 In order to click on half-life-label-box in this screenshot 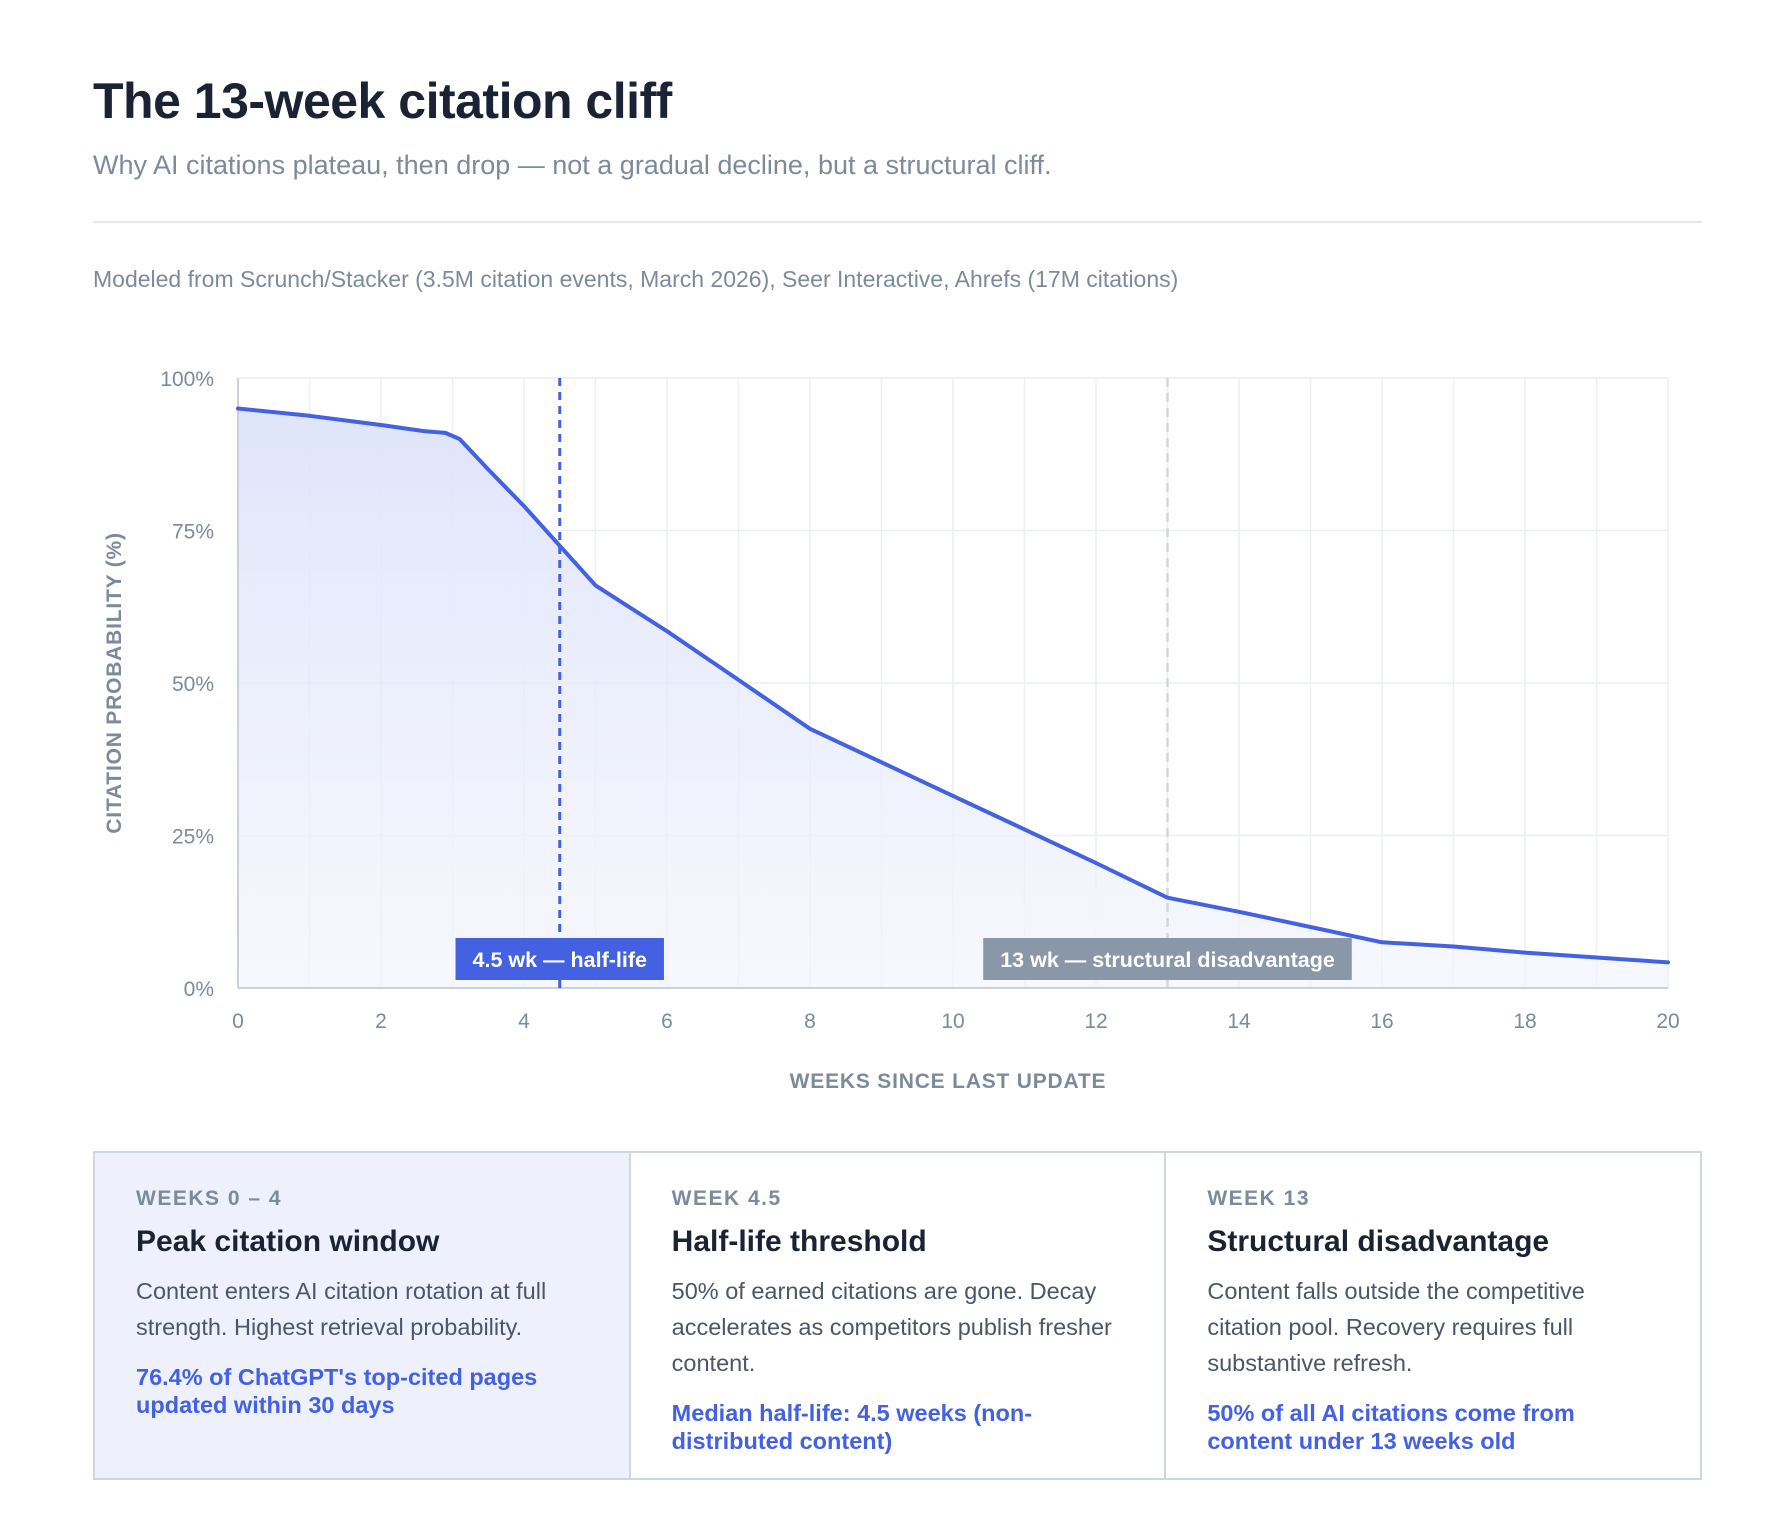, I will do `click(559, 959)`.